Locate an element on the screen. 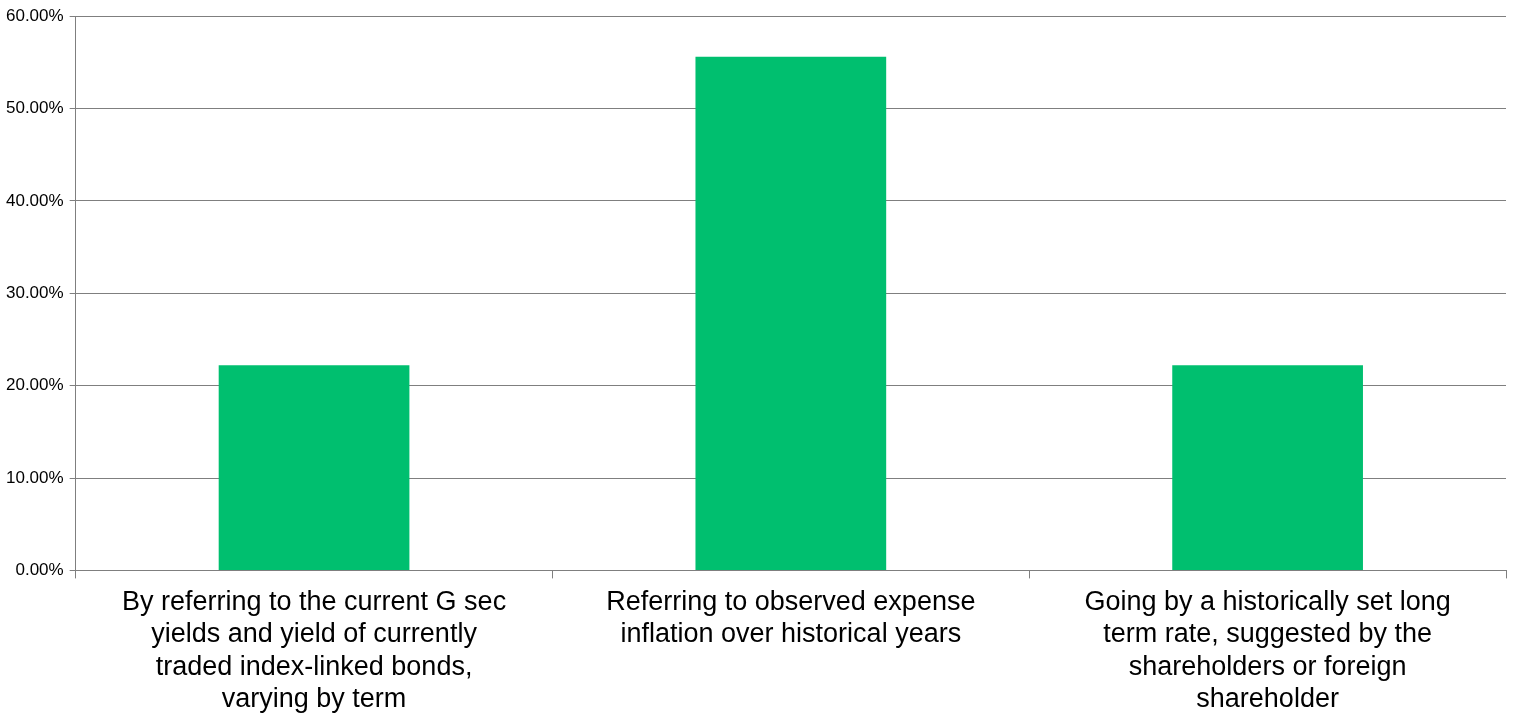  y-tick-label: 40.00% is located at coordinates (34, 200).